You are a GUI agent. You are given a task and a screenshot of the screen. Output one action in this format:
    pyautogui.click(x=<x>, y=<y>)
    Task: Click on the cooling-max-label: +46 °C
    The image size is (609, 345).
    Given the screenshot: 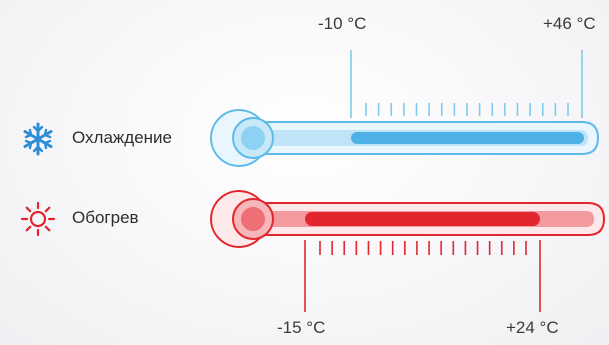 What is the action you would take?
    pyautogui.click(x=569, y=23)
    